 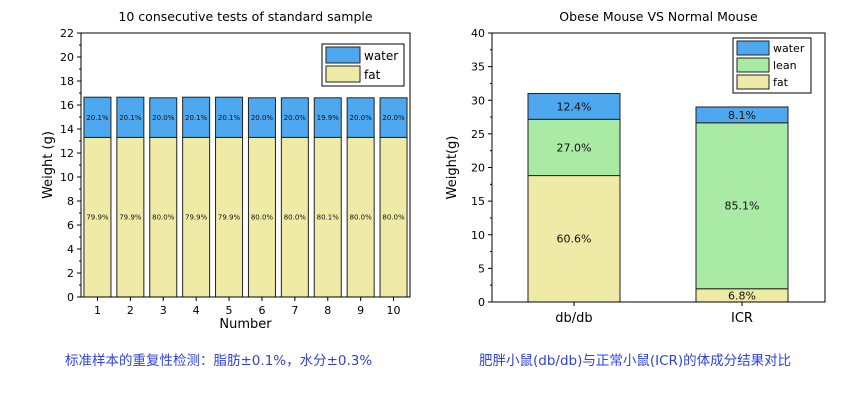 I want to click on right-ytick-35: 35, so click(x=478, y=67).